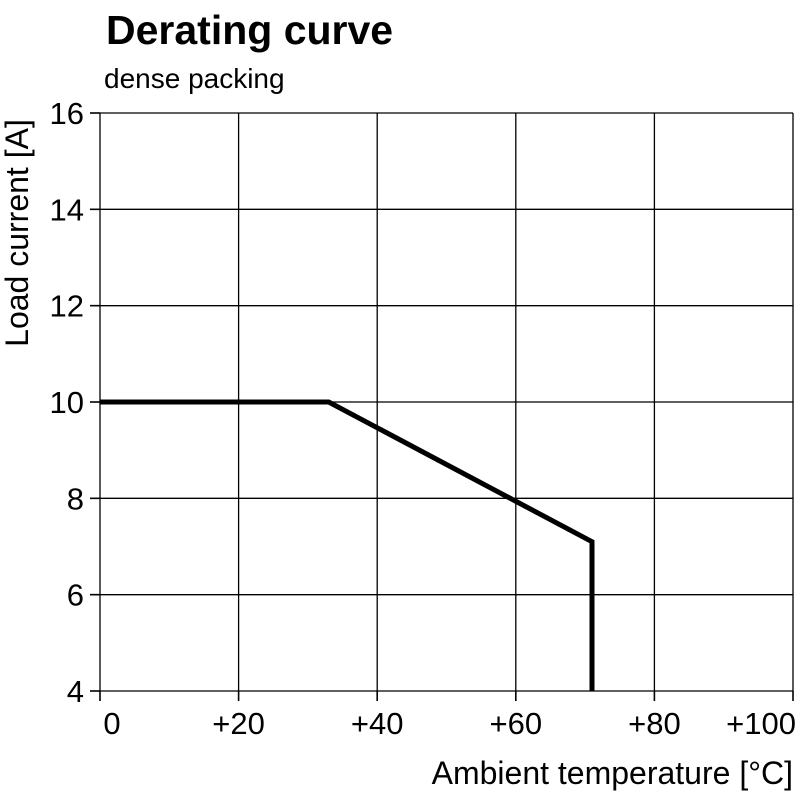 This screenshot has width=800, height=800. Describe the element at coordinates (67, 113) in the screenshot. I see `y-tick-label: 16` at that location.